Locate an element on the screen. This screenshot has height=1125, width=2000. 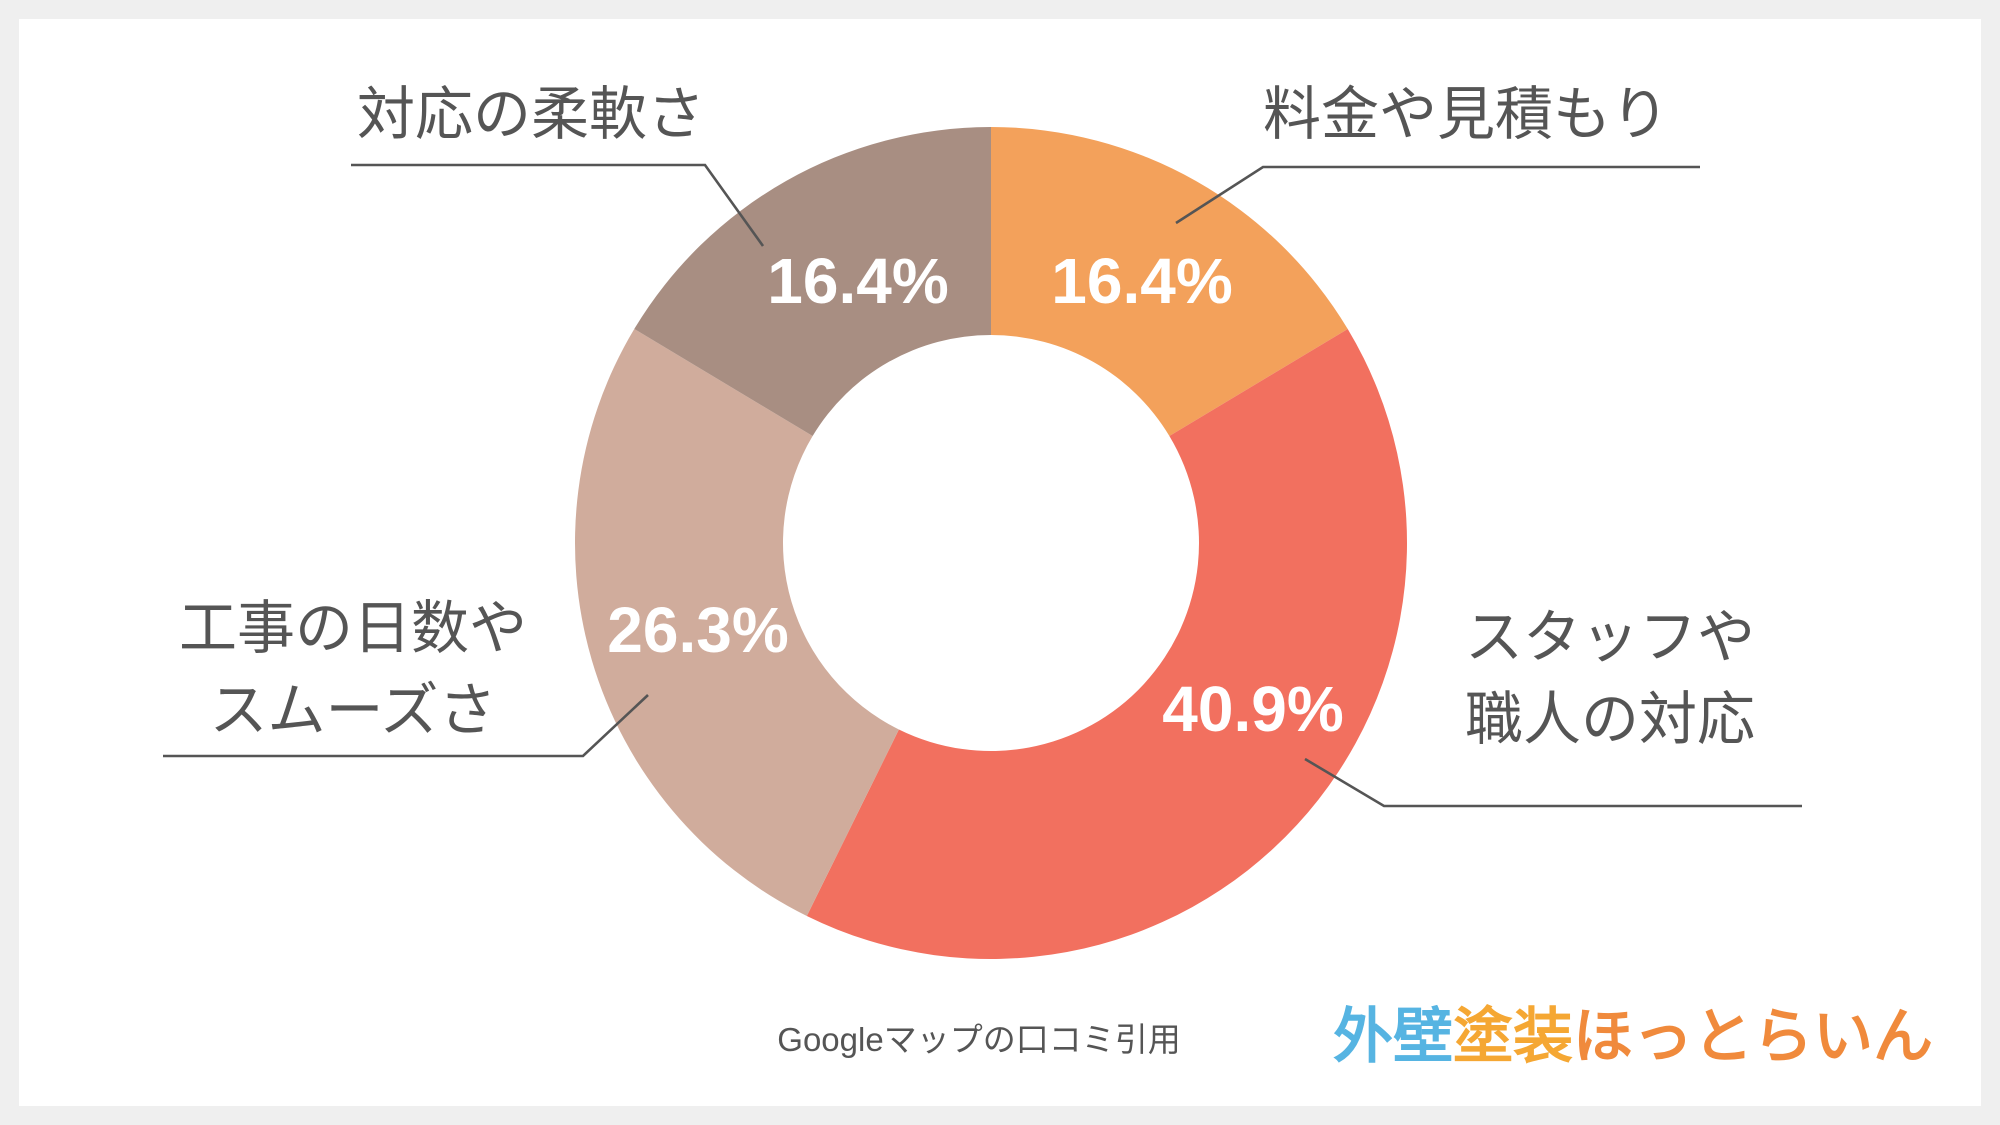
category-label-price-estimate: 料金や見積もり is located at coordinates (1466, 115).